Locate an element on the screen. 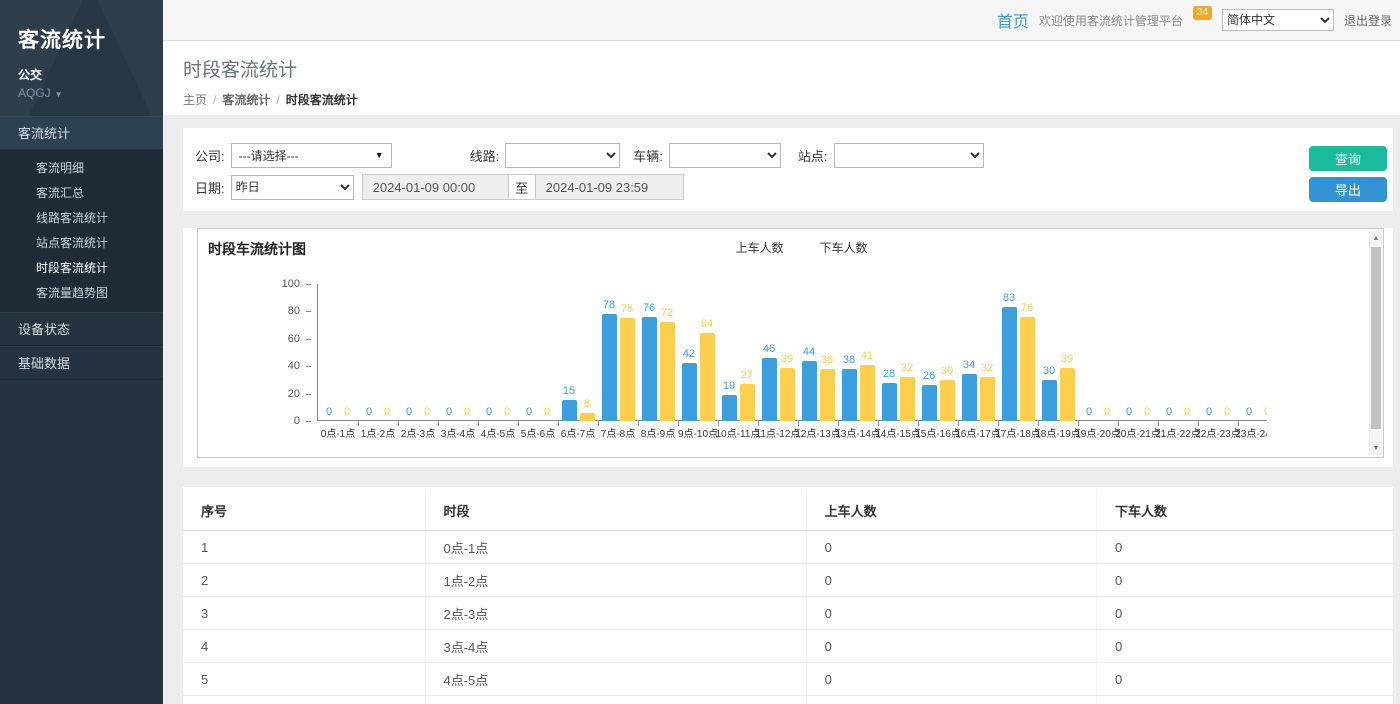  bar-value-label: 15 is located at coordinates (569, 391).